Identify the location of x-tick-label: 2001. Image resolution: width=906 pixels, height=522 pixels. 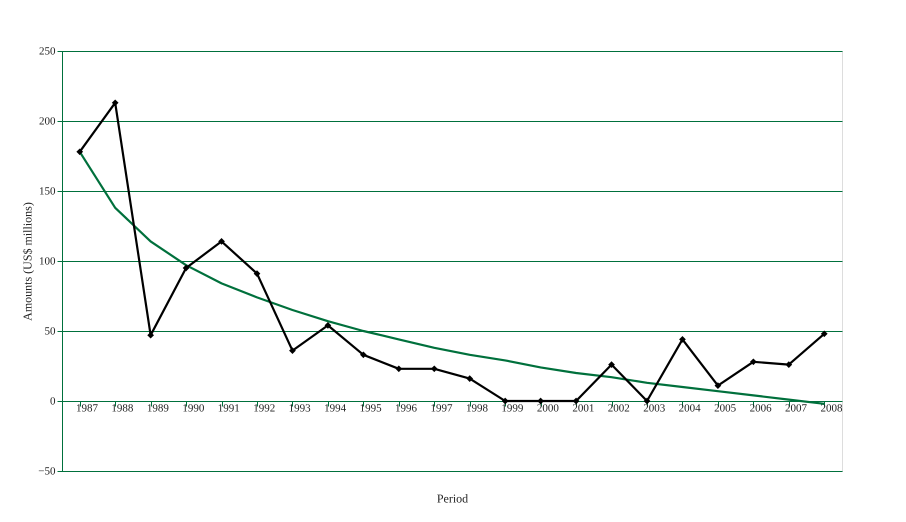
(583, 408).